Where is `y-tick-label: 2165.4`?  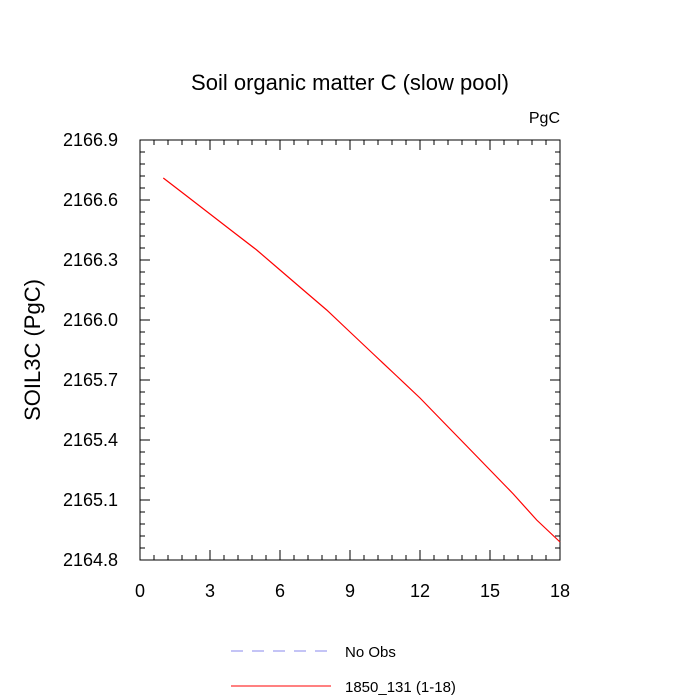 y-tick-label: 2165.4 is located at coordinates (90, 440).